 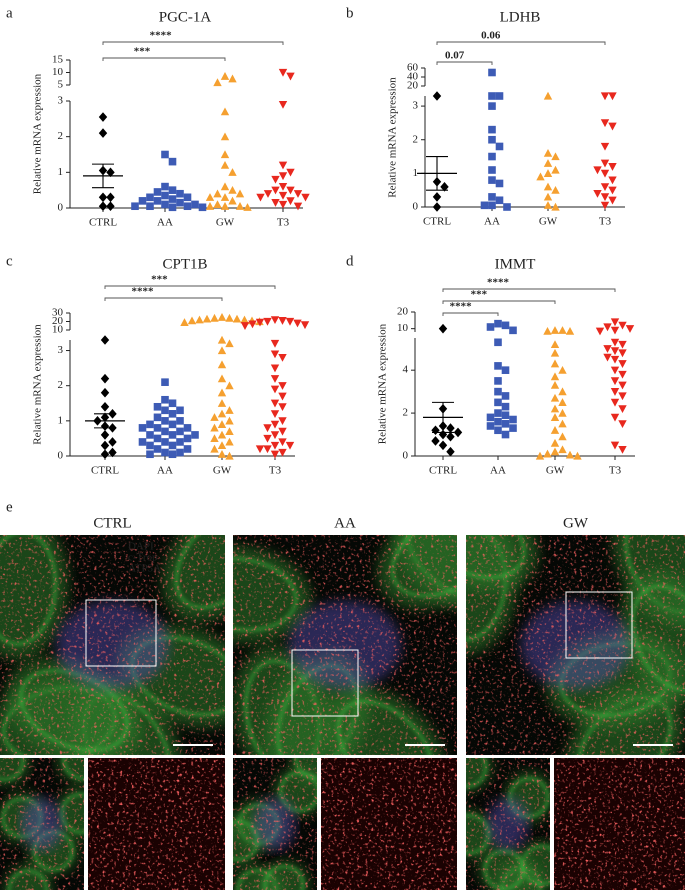 I want to click on significance-label: ***, so click(x=142, y=52).